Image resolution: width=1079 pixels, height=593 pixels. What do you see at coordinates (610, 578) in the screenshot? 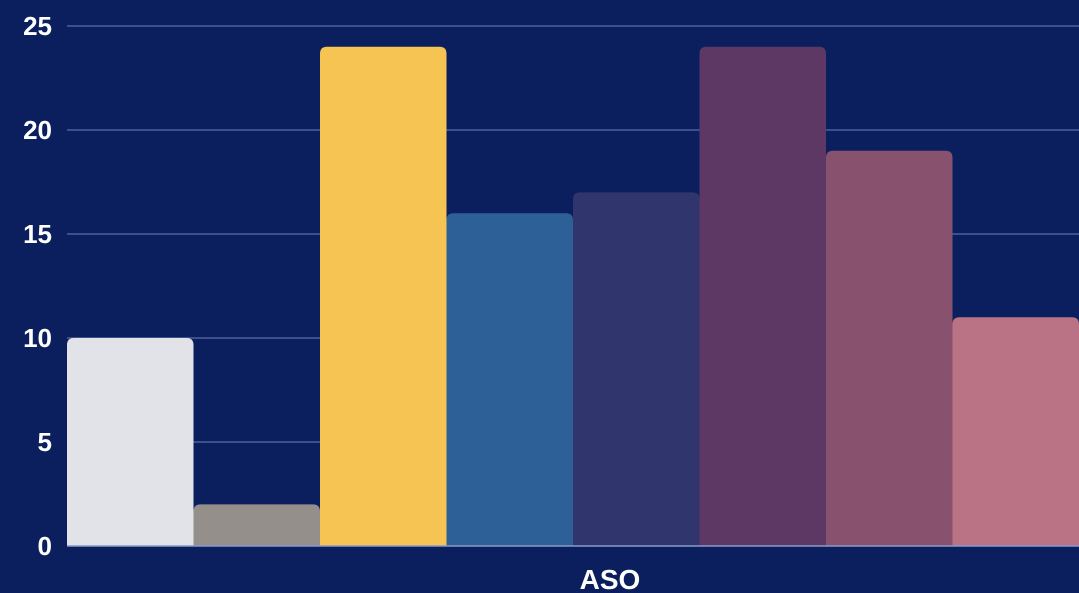
I see `x-category-label: ASO` at bounding box center [610, 578].